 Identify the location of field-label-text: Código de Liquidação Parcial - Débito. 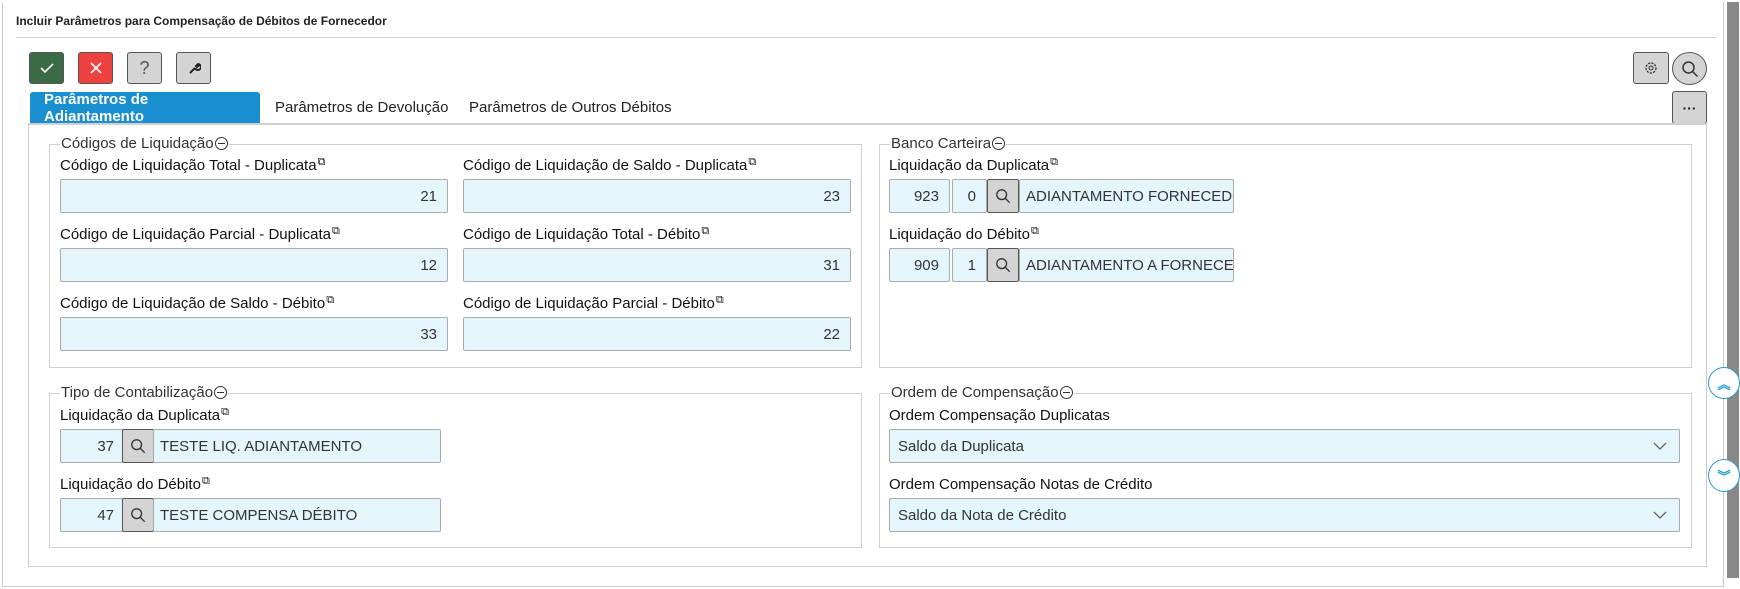
(589, 303).